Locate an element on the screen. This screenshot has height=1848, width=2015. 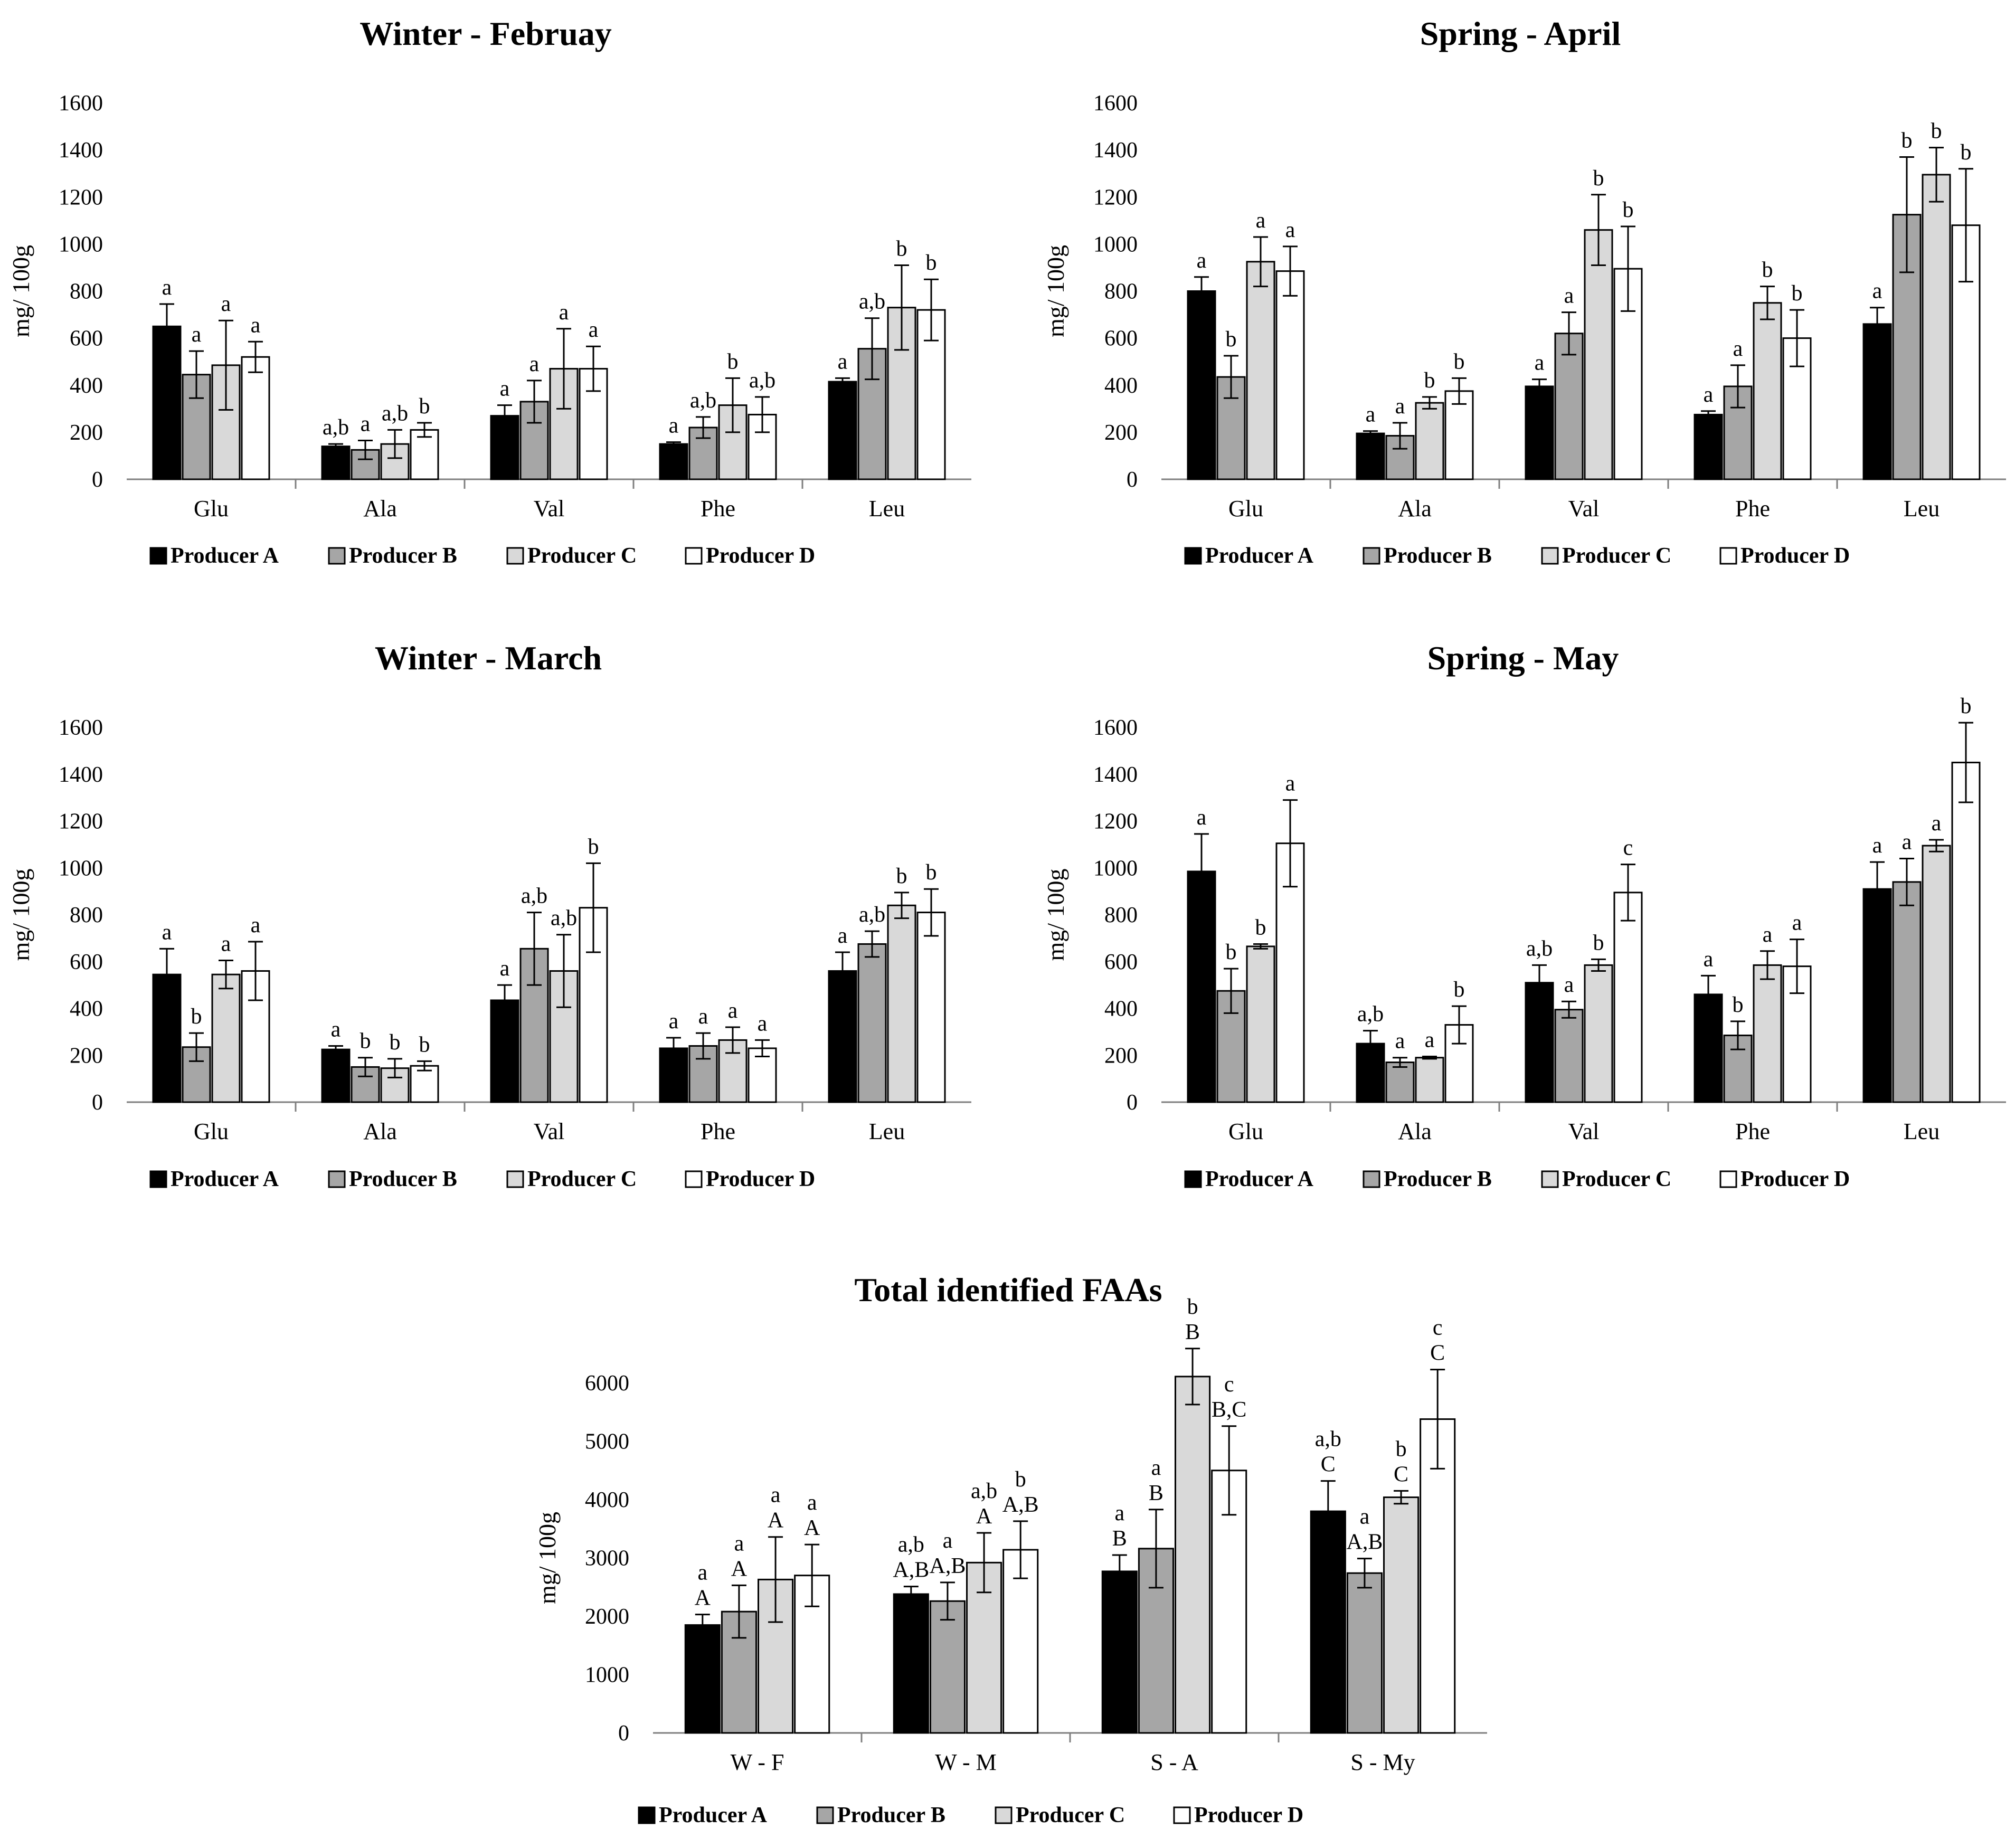
chart-title: Total identified FAAs is located at coordinates (1008, 1290).